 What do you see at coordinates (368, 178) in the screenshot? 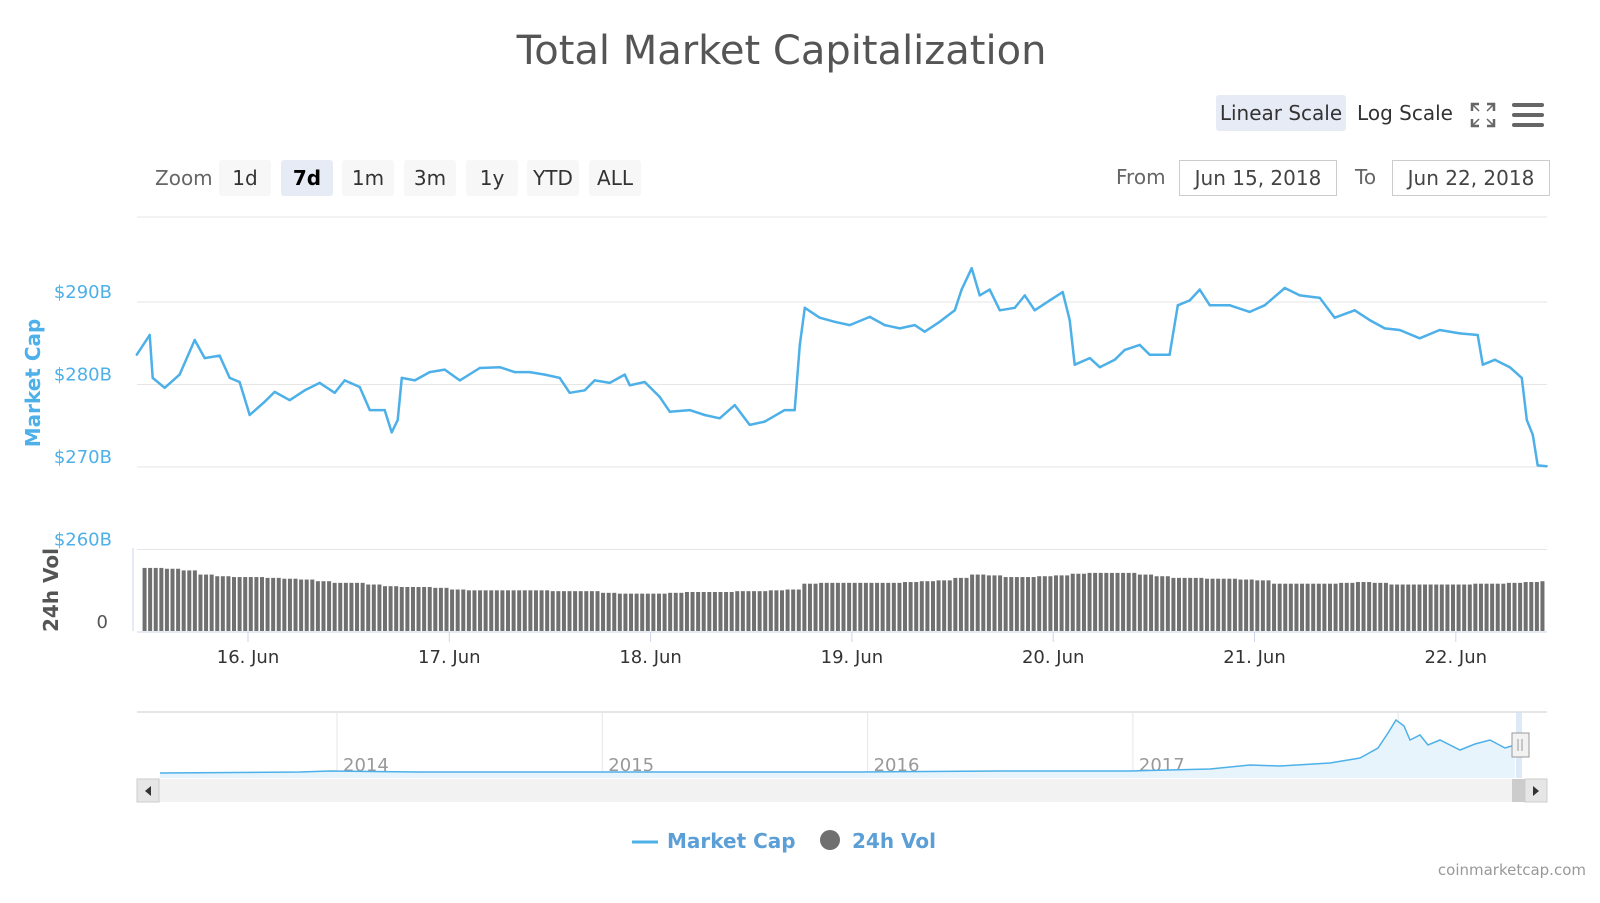
I see `zoom-1m-button: 1m` at bounding box center [368, 178].